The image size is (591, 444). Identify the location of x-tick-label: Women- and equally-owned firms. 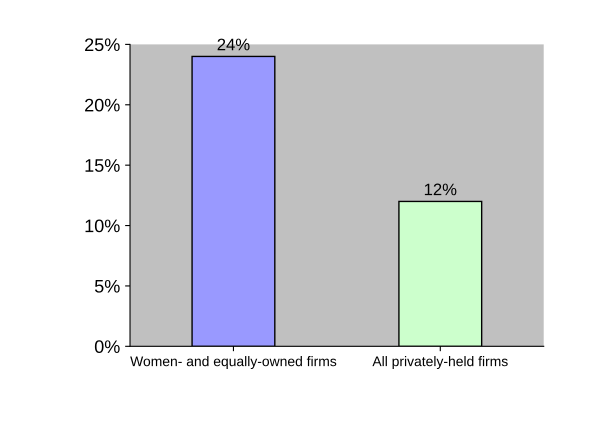
(233, 362).